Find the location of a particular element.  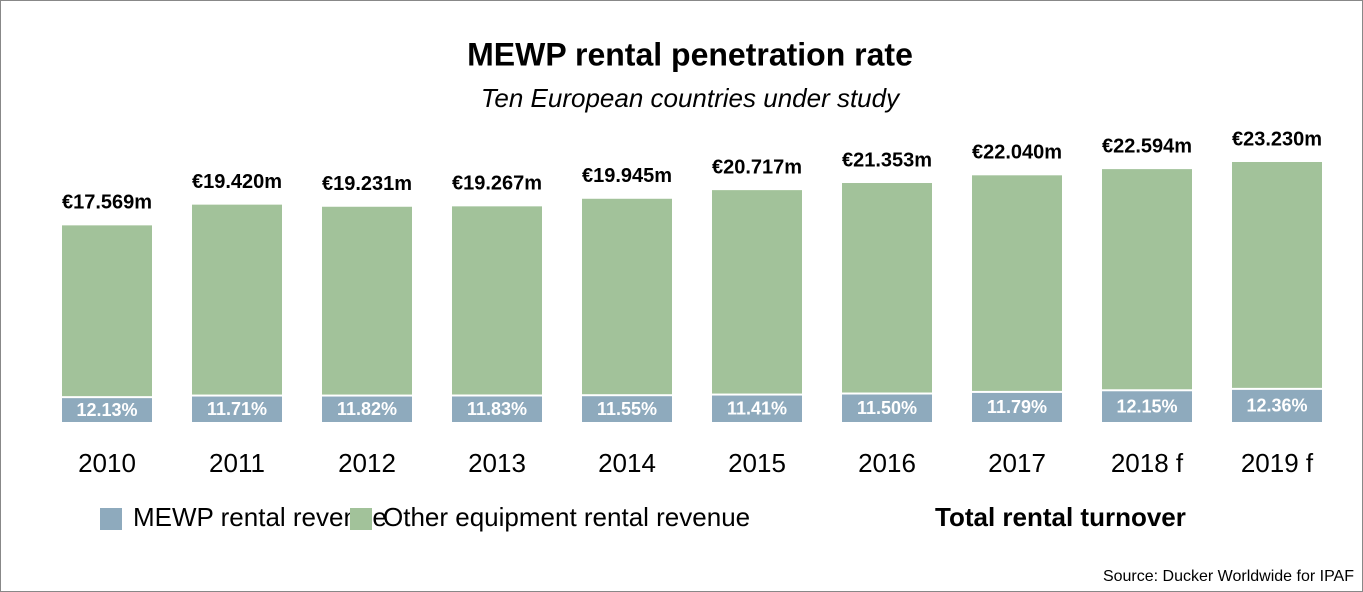

data-label: 12.36% is located at coordinates (1276, 406).